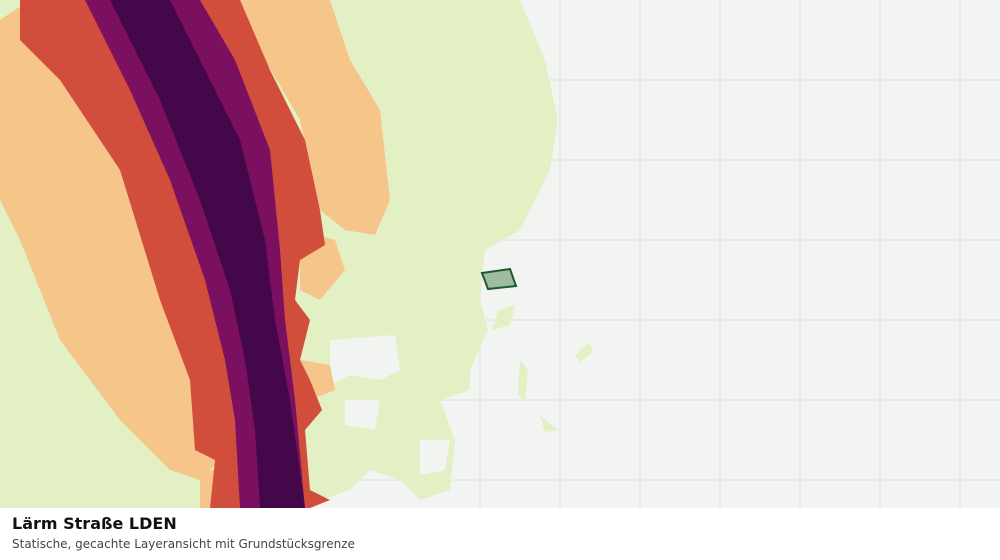 This screenshot has width=1000, height=560. What do you see at coordinates (390, 405) in the screenshot?
I see `unmapped-area` at bounding box center [390, 405].